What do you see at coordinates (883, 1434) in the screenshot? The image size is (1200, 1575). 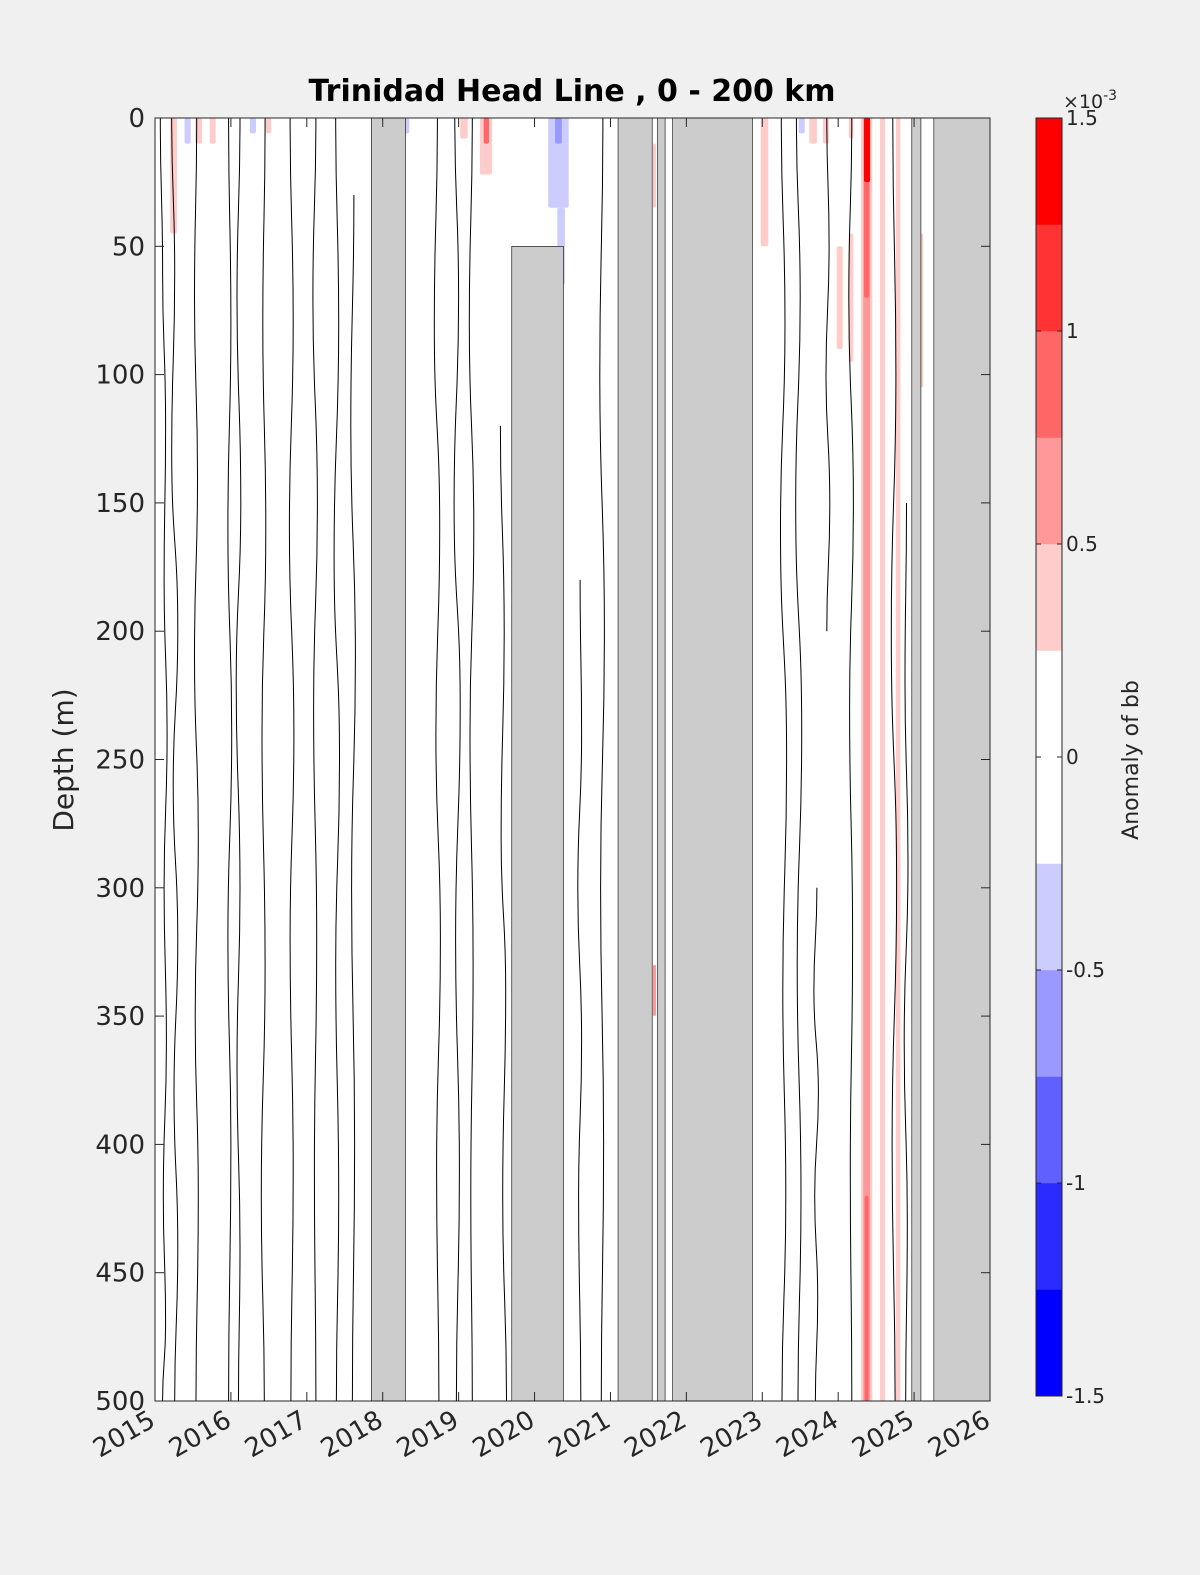 I see `x-tick-label: 2025` at bounding box center [883, 1434].